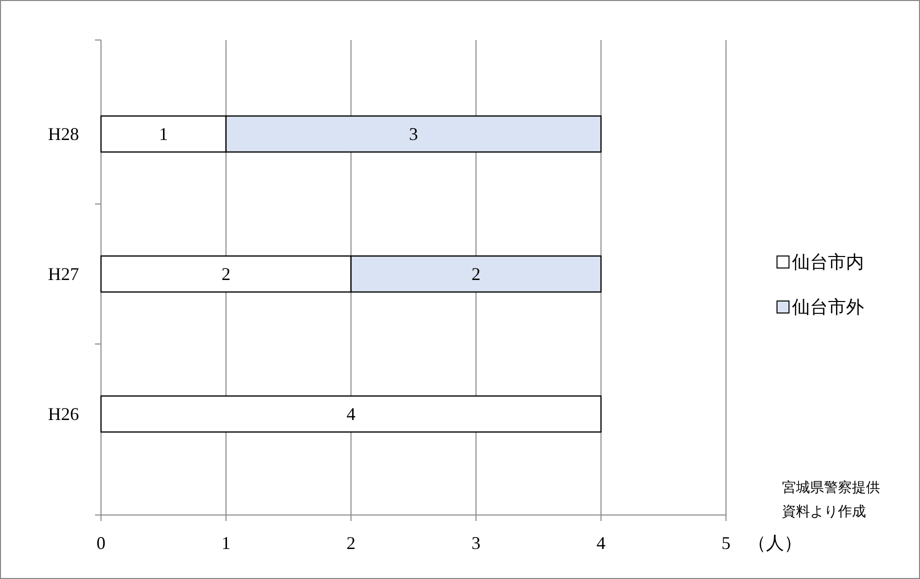 This screenshot has width=920, height=579. I want to click on x-axis-title: （人）, so click(775, 543).